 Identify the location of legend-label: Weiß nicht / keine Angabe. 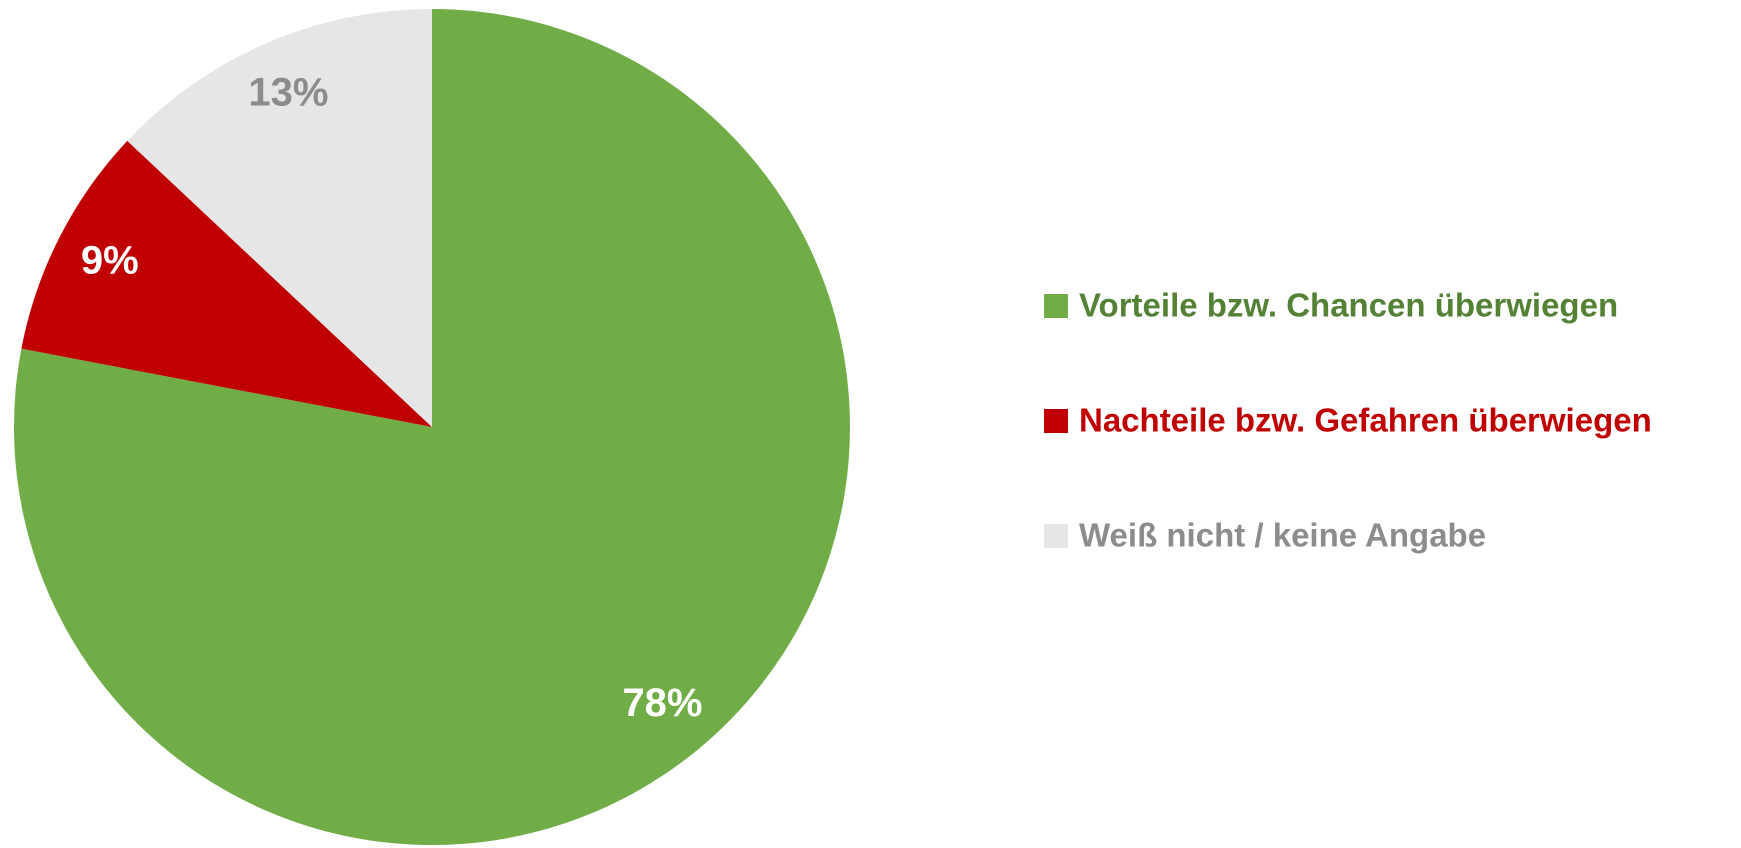
(1282, 535).